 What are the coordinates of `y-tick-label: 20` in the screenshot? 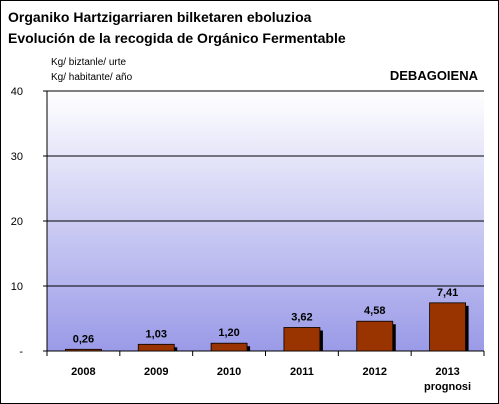 It's located at (17, 222).